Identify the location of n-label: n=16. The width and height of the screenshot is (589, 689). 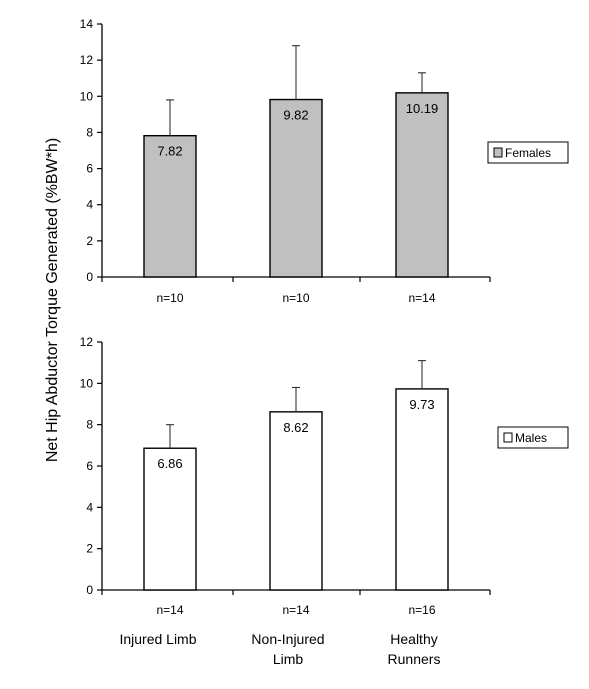
(421, 610).